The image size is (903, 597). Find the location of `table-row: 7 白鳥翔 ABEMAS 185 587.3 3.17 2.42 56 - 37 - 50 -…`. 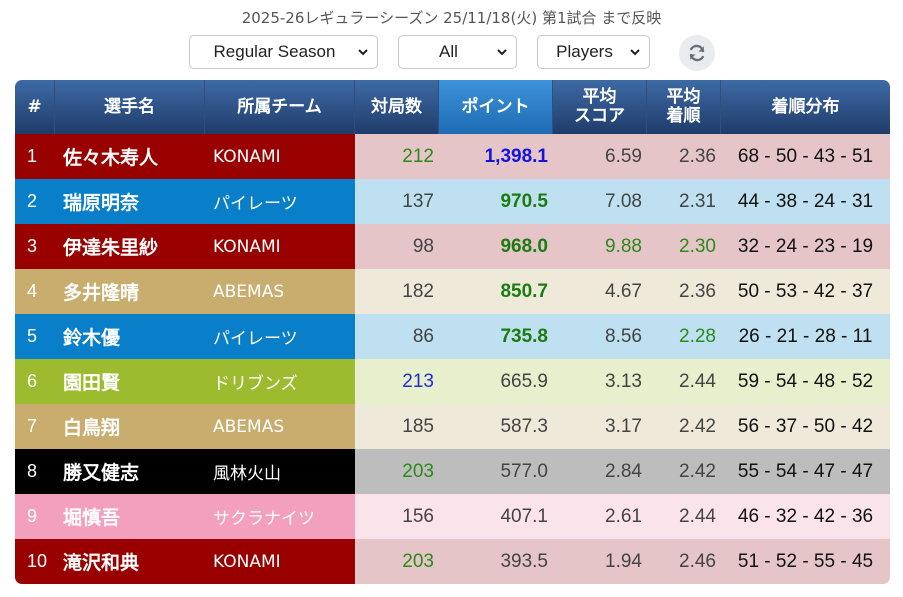

table-row: 7 白鳥翔 ABEMAS 185 587.3 3.17 2.42 56 - 37 - 50 -… is located at coordinates (452, 426).